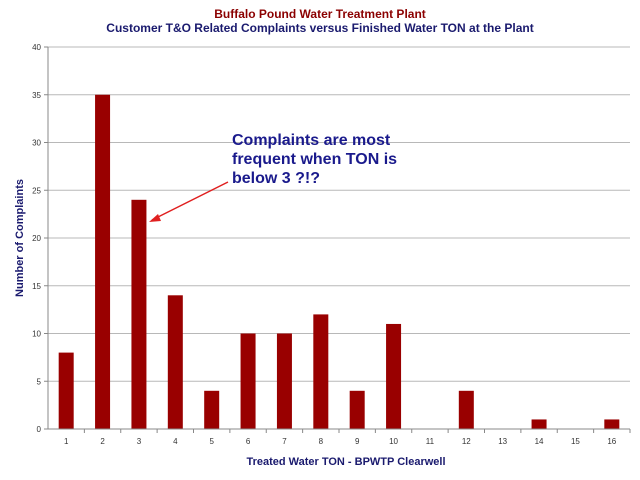  I want to click on y-tick-label: 0, so click(39, 429).